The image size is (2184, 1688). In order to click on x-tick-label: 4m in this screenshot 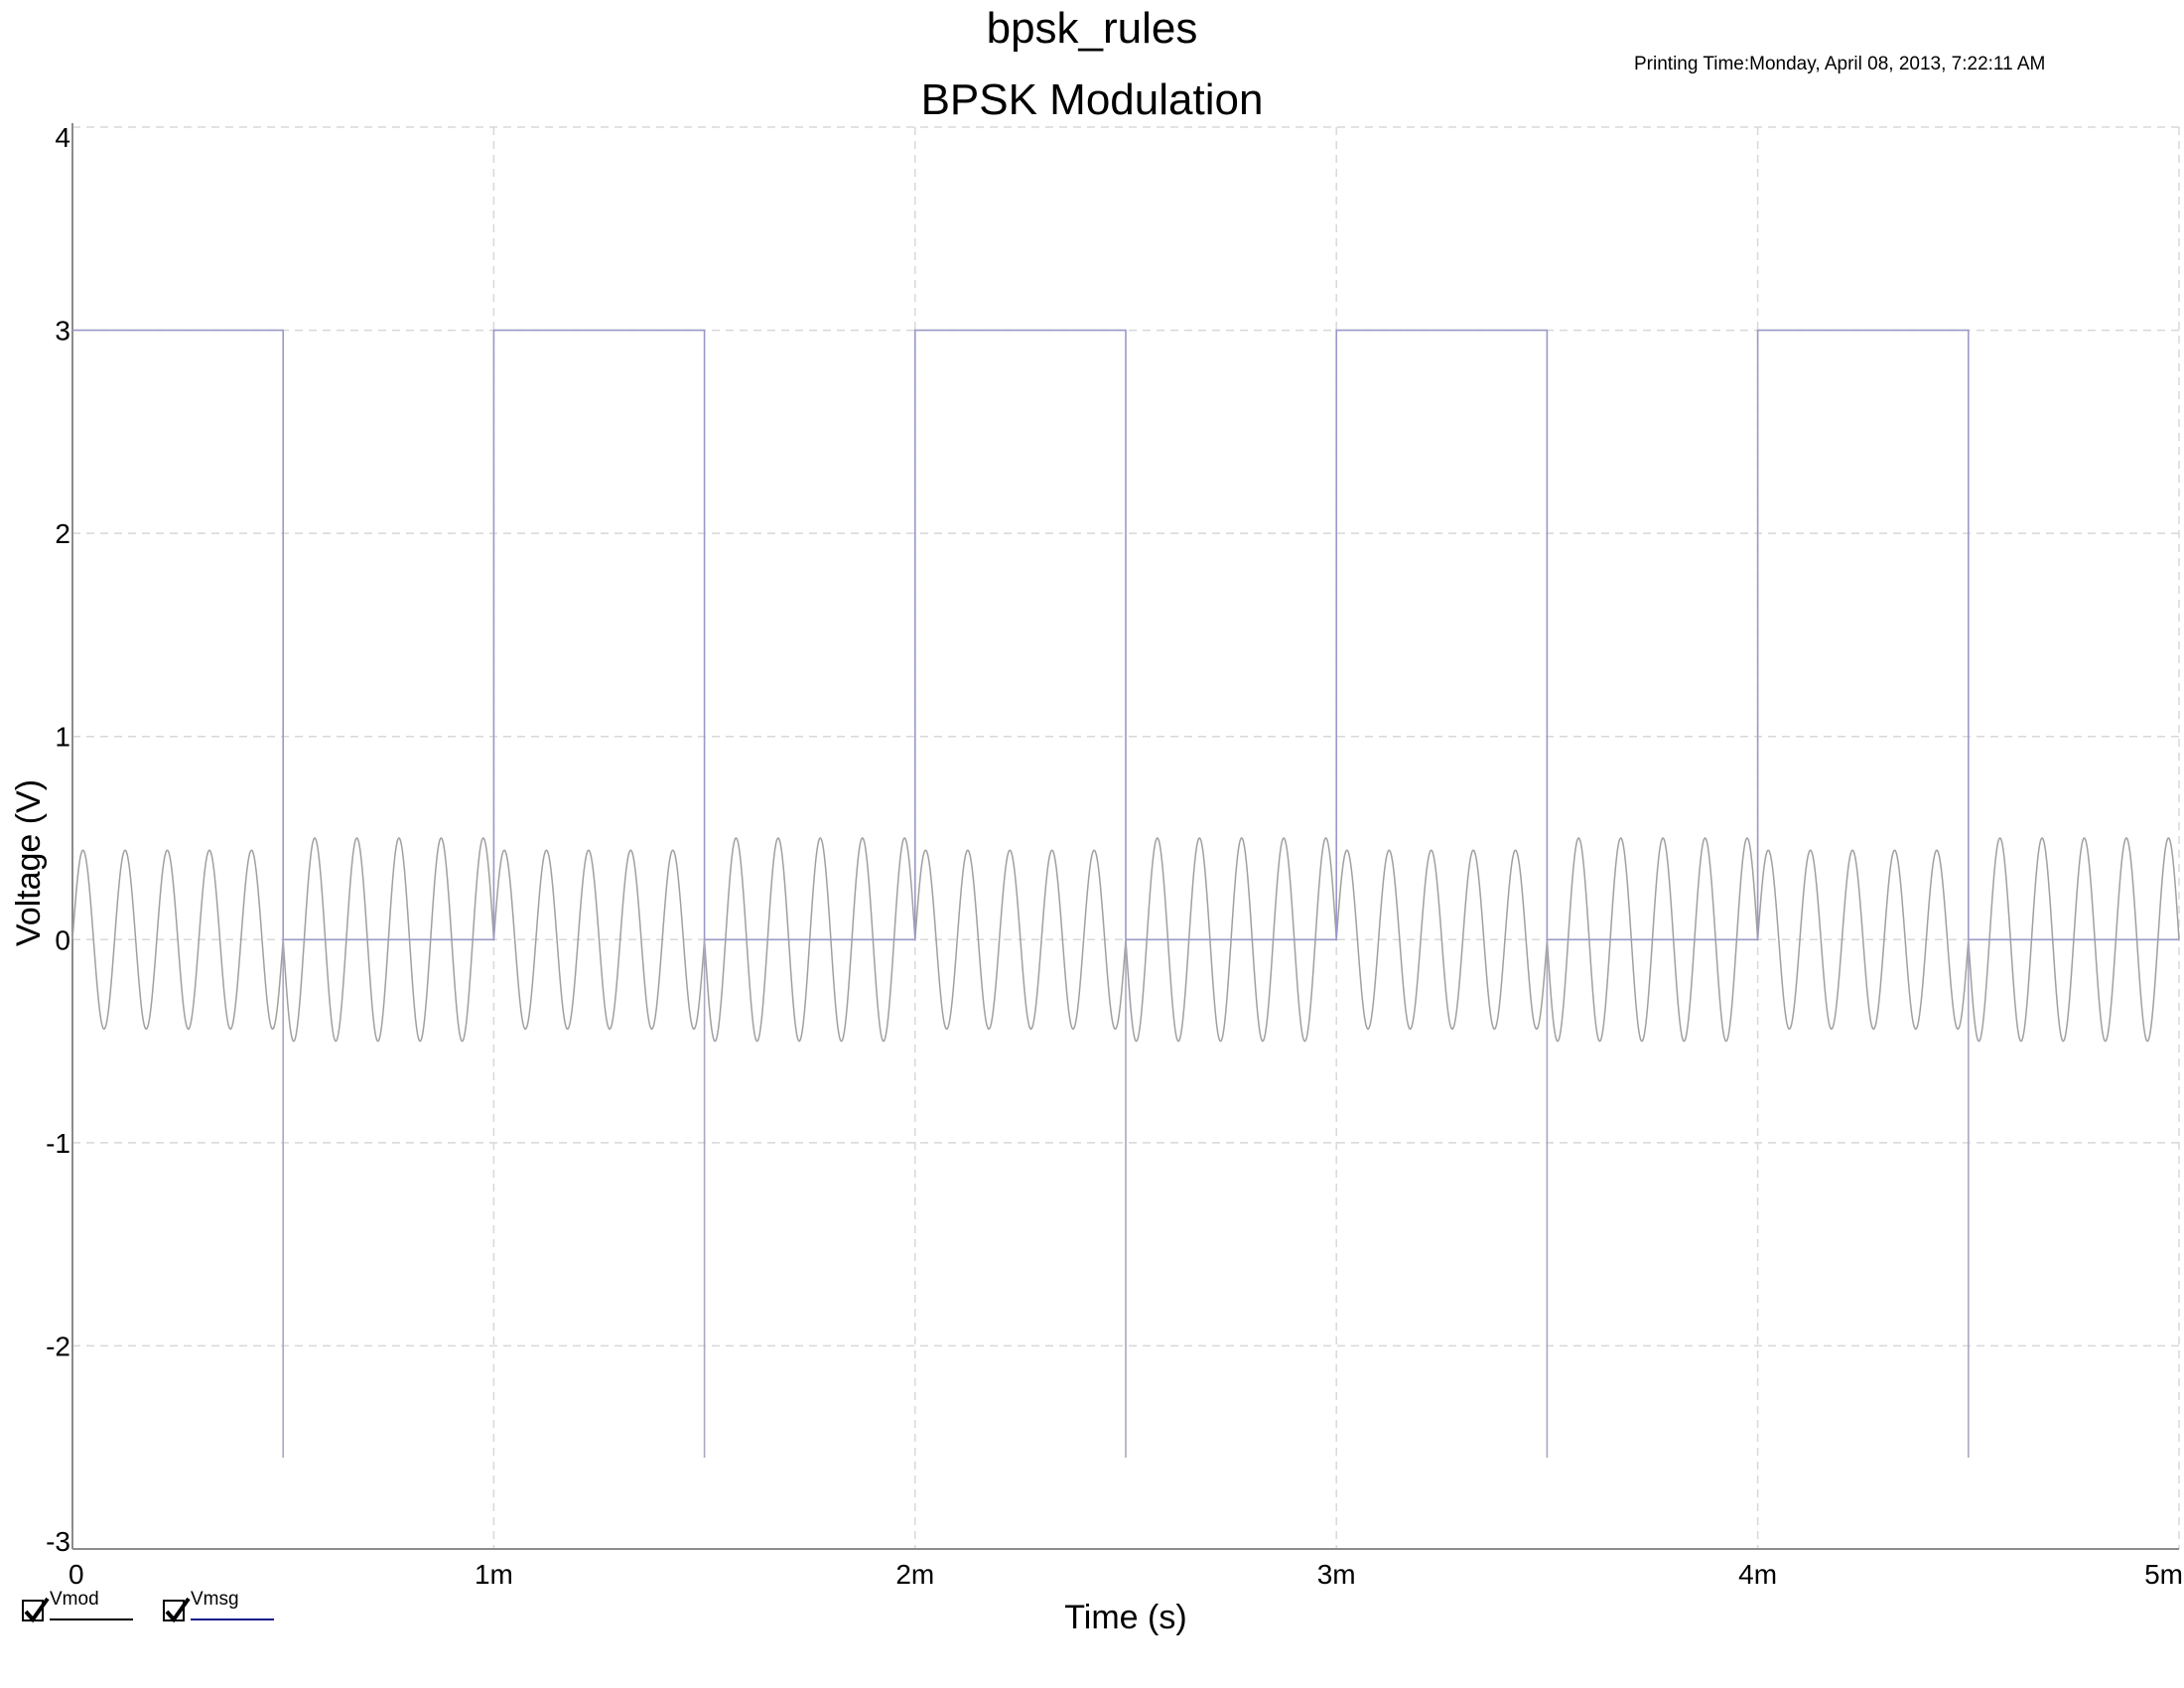, I will do `click(1757, 1574)`.